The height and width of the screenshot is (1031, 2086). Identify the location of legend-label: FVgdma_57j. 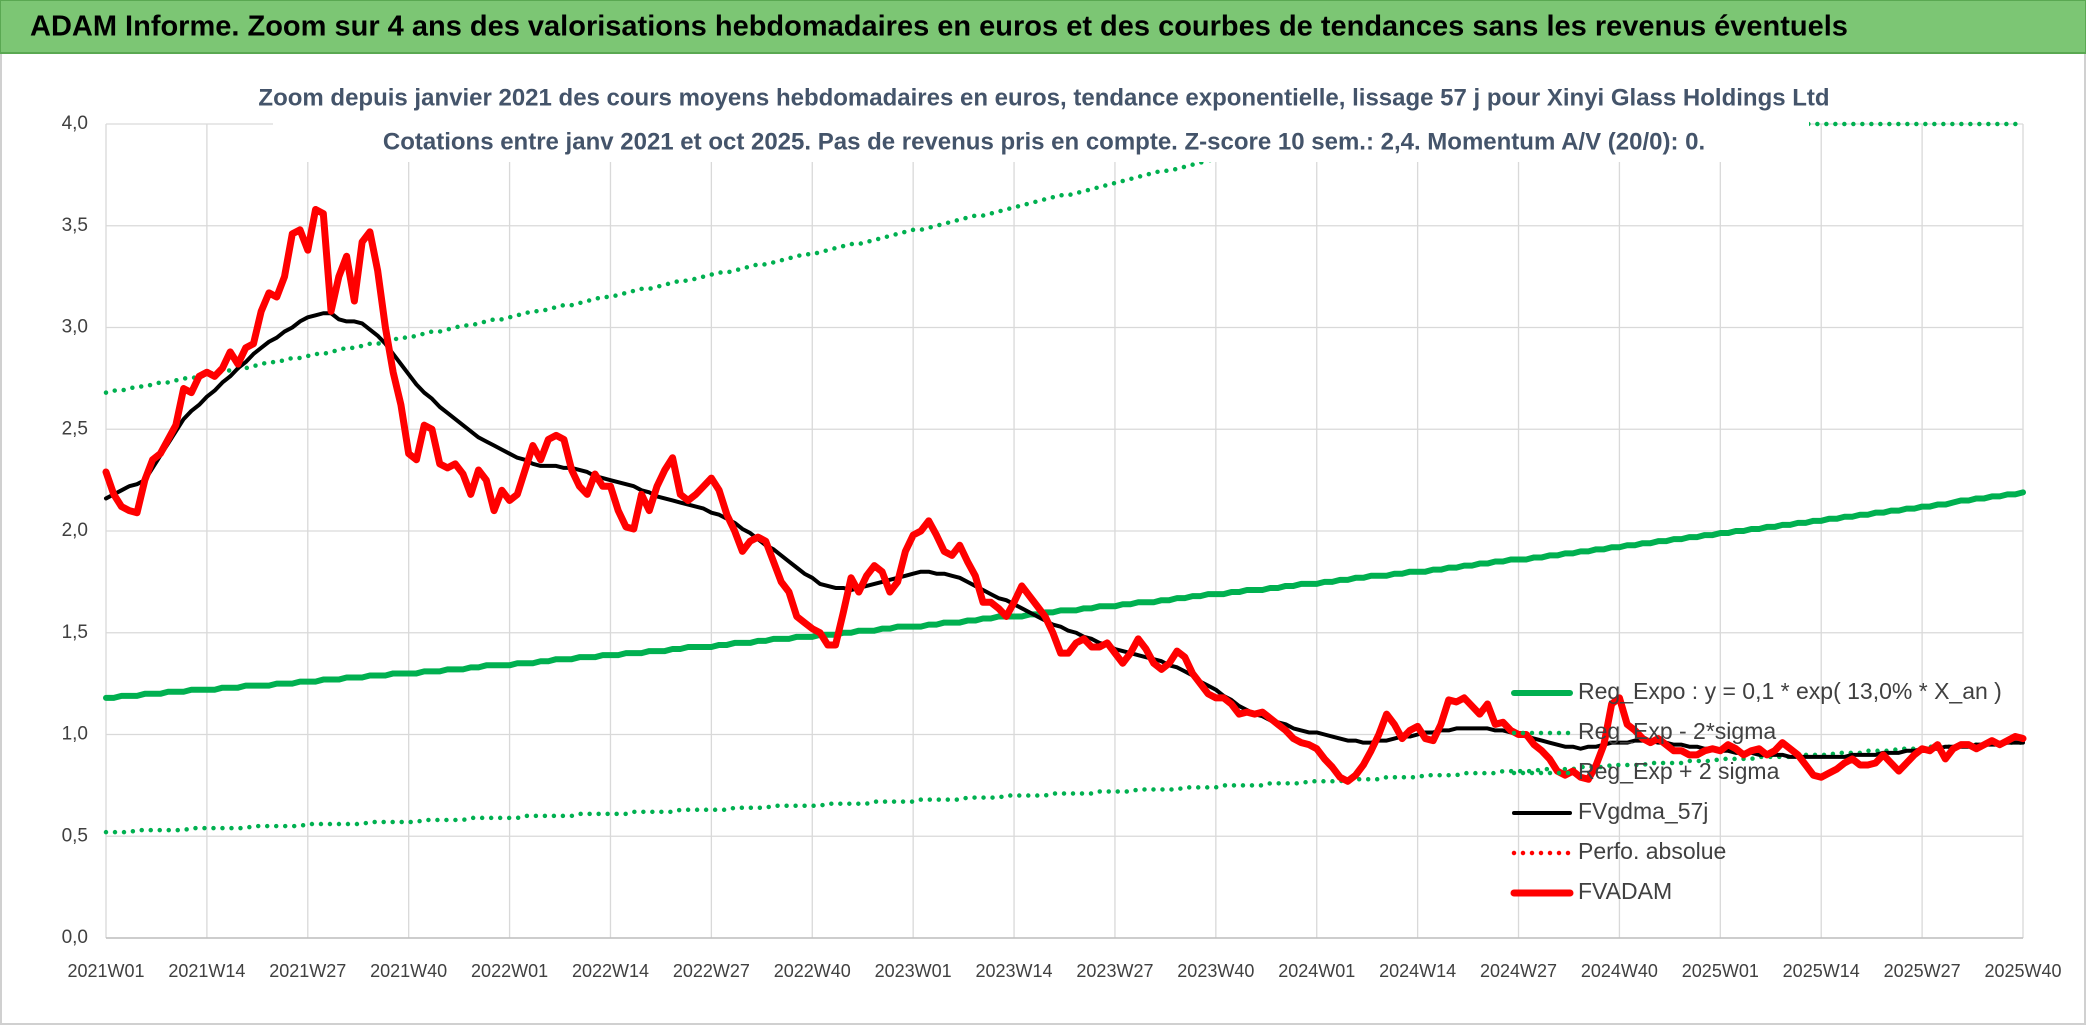
(1643, 811).